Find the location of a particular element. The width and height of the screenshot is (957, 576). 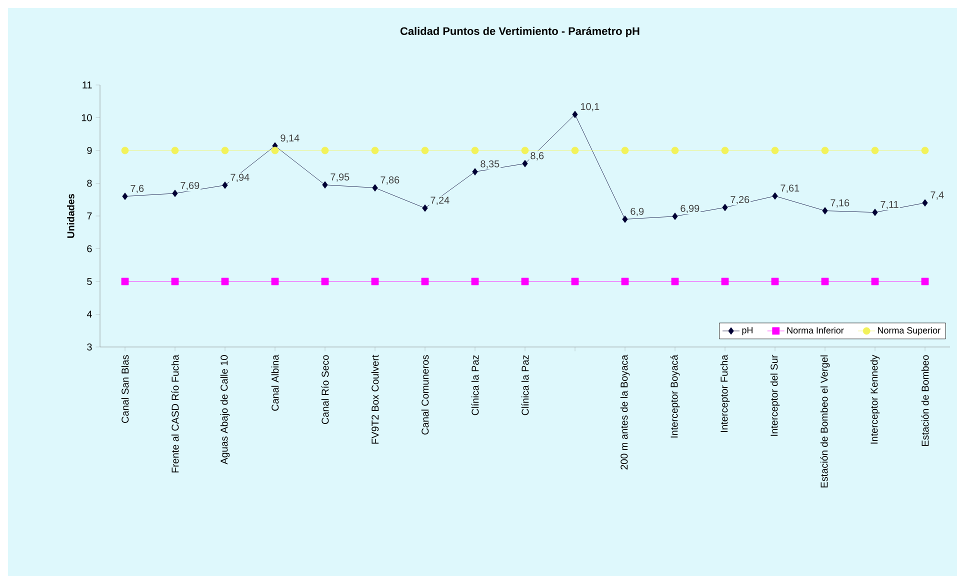

data-label: 7,95 is located at coordinates (340, 177).